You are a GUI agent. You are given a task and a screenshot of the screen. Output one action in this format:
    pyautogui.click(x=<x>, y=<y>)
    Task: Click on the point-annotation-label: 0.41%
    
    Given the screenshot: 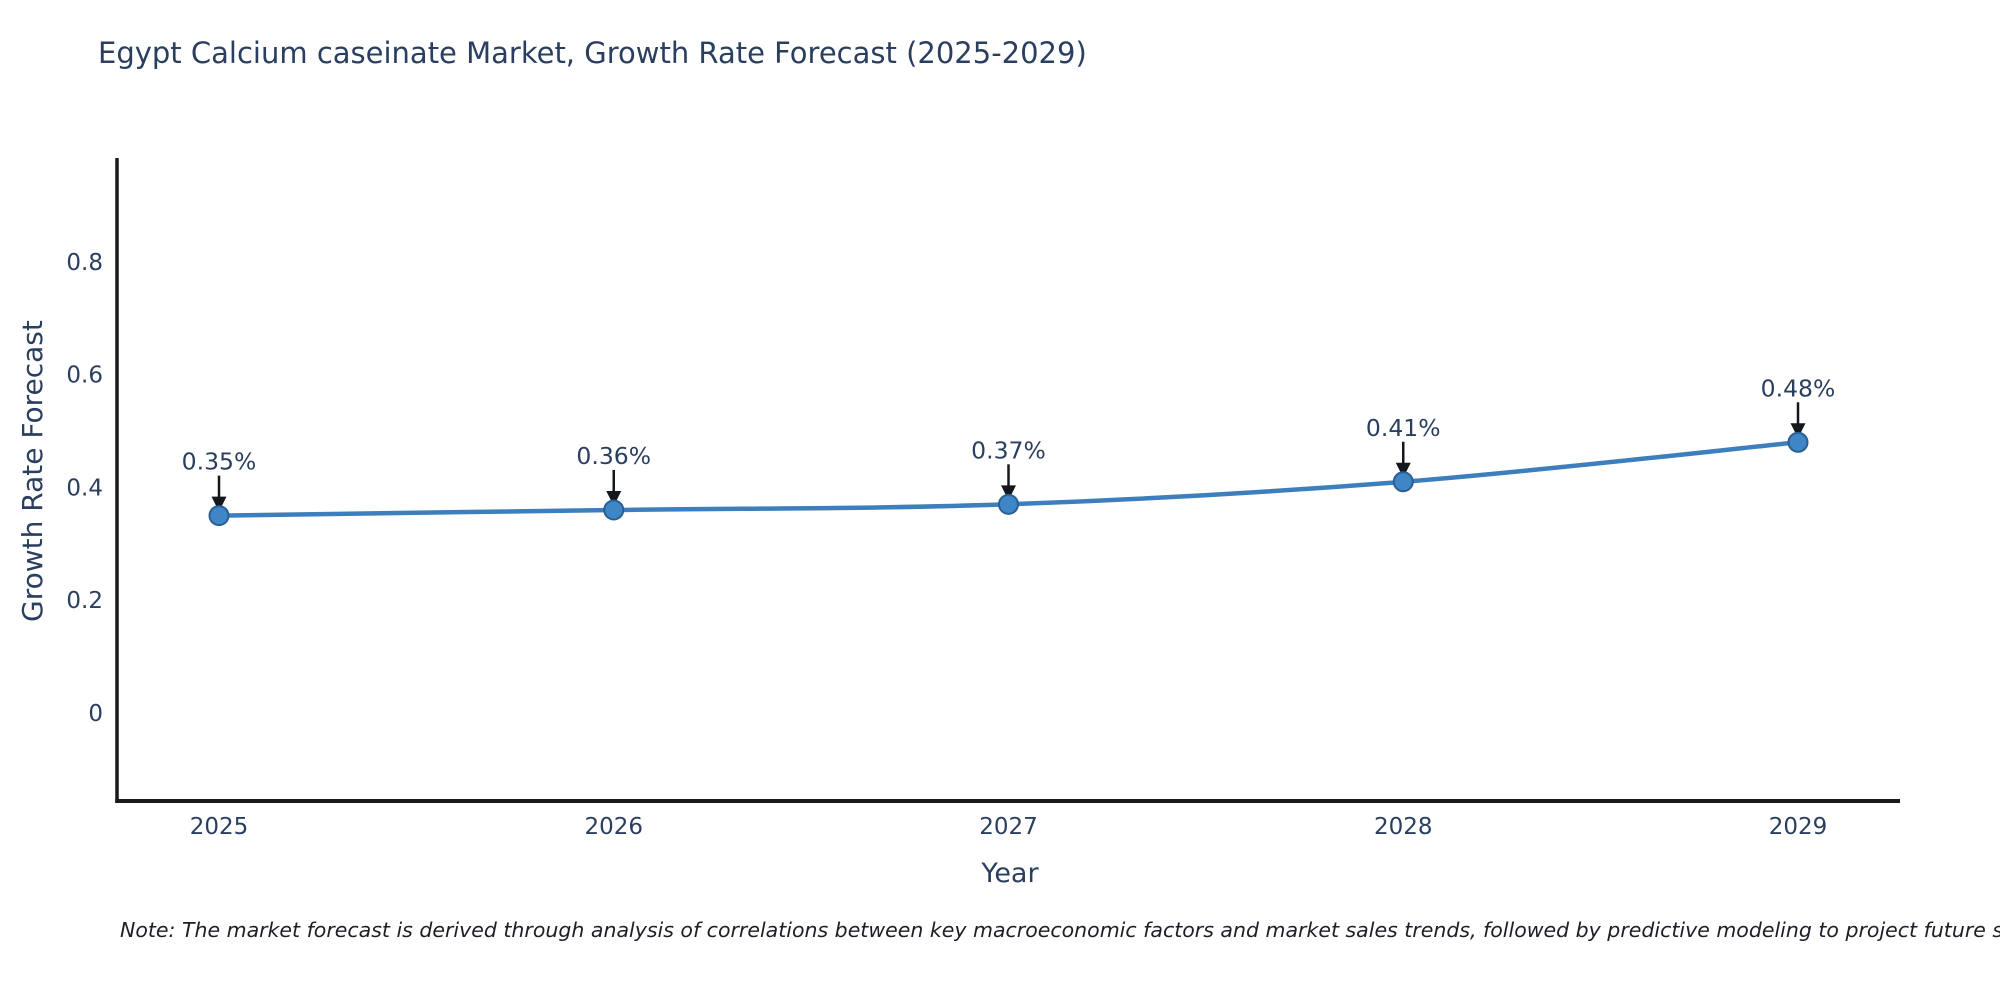 What is the action you would take?
    pyautogui.click(x=1403, y=428)
    